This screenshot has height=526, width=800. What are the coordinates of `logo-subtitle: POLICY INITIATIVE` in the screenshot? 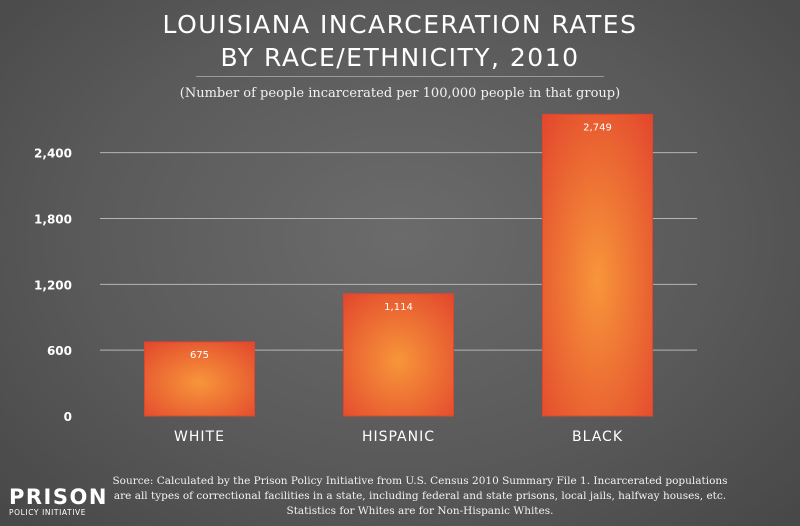 It's located at (48, 512).